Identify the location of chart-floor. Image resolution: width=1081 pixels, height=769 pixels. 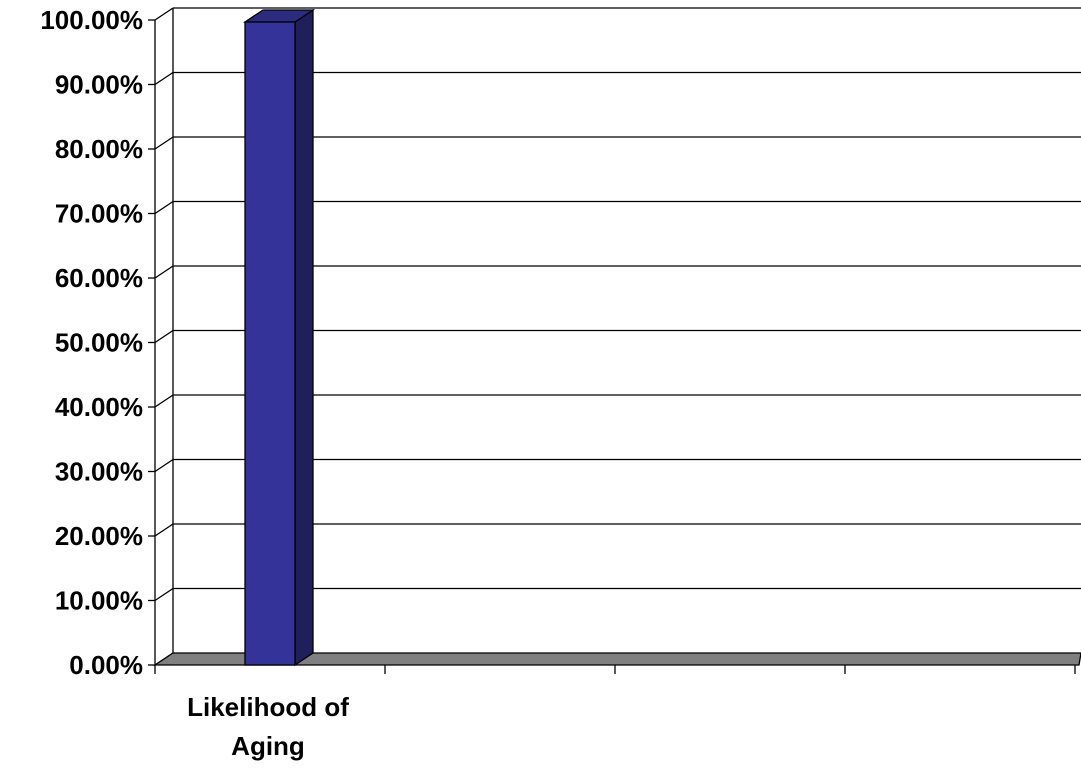
(616, 659).